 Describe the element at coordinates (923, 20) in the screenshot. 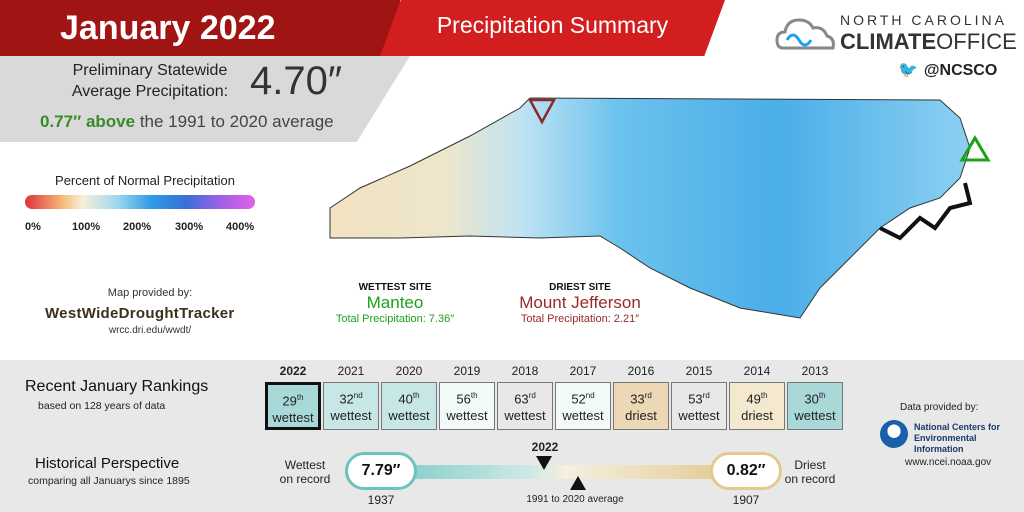

I see `logo-text-top: NORTH CAROLINA` at that location.